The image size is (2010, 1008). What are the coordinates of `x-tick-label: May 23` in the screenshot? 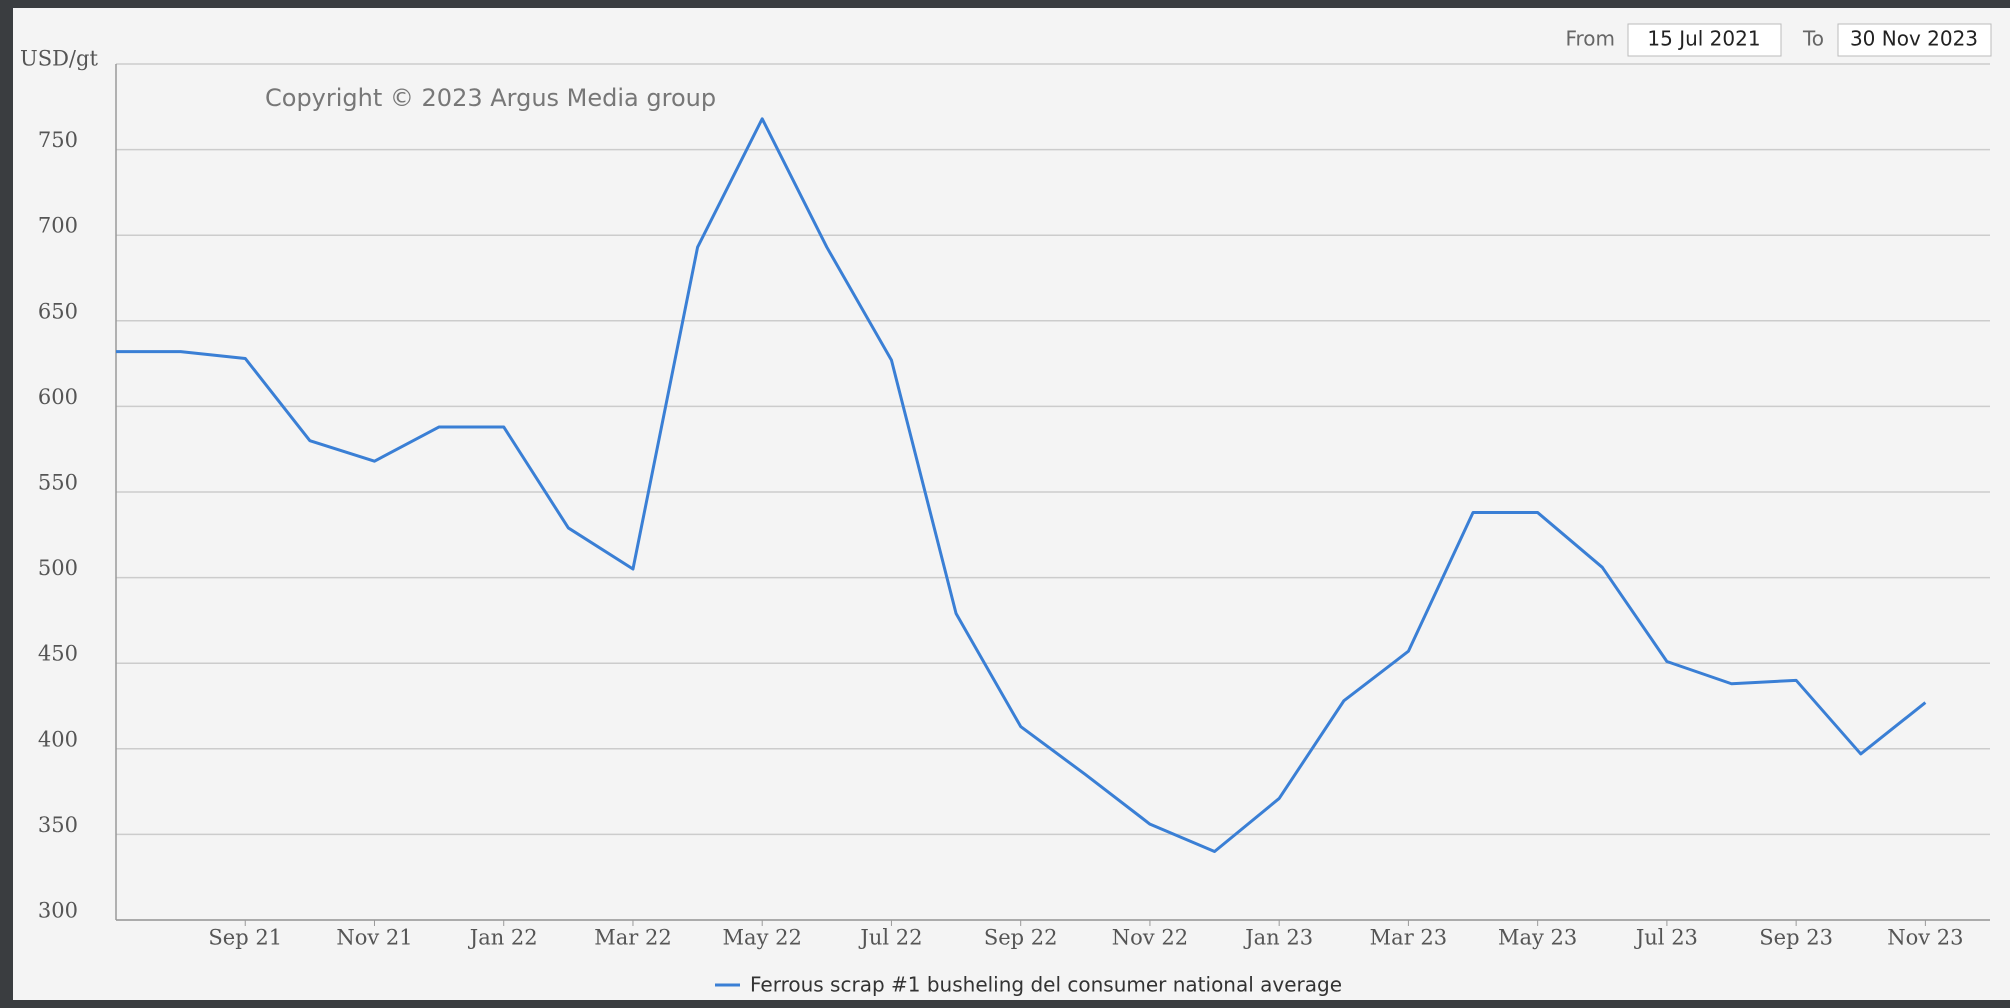 It's located at (1537, 938).